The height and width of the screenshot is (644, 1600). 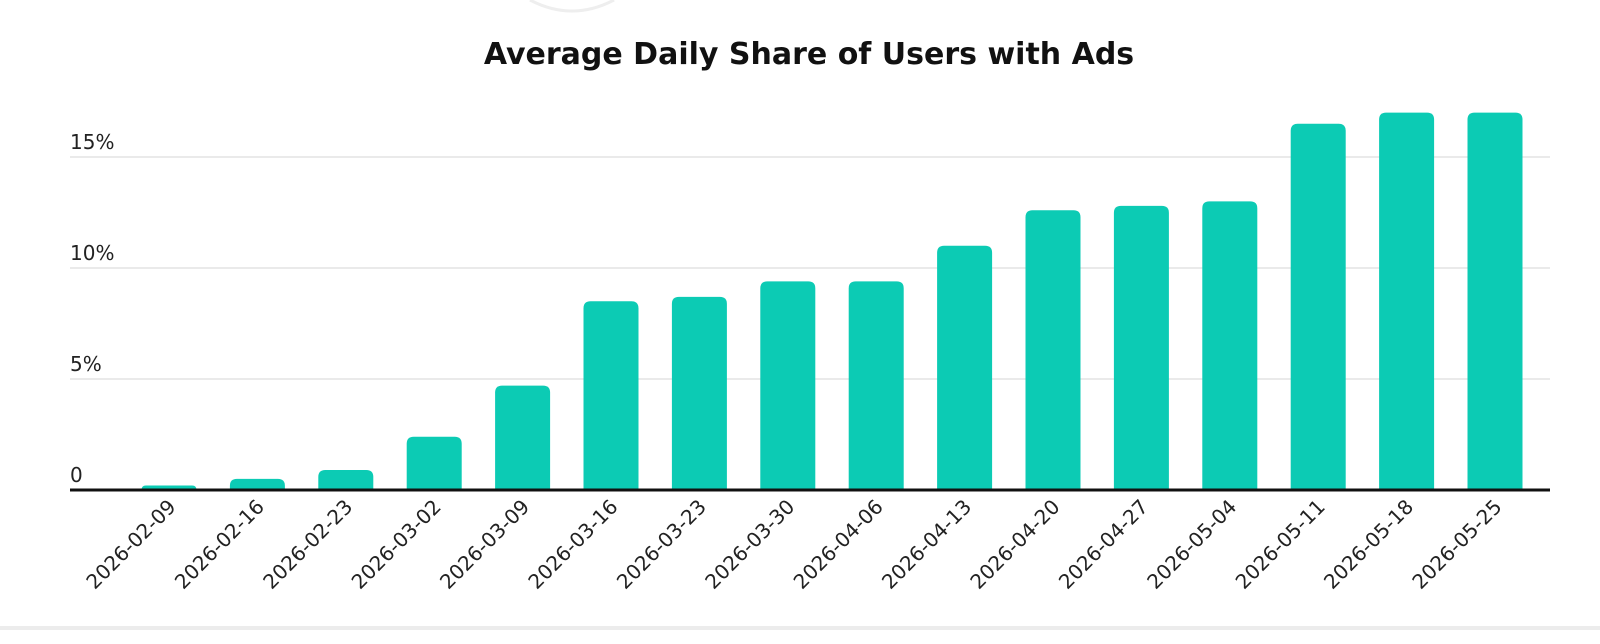 I want to click on x-tick-label: 2026-04-27, so click(x=1103, y=544).